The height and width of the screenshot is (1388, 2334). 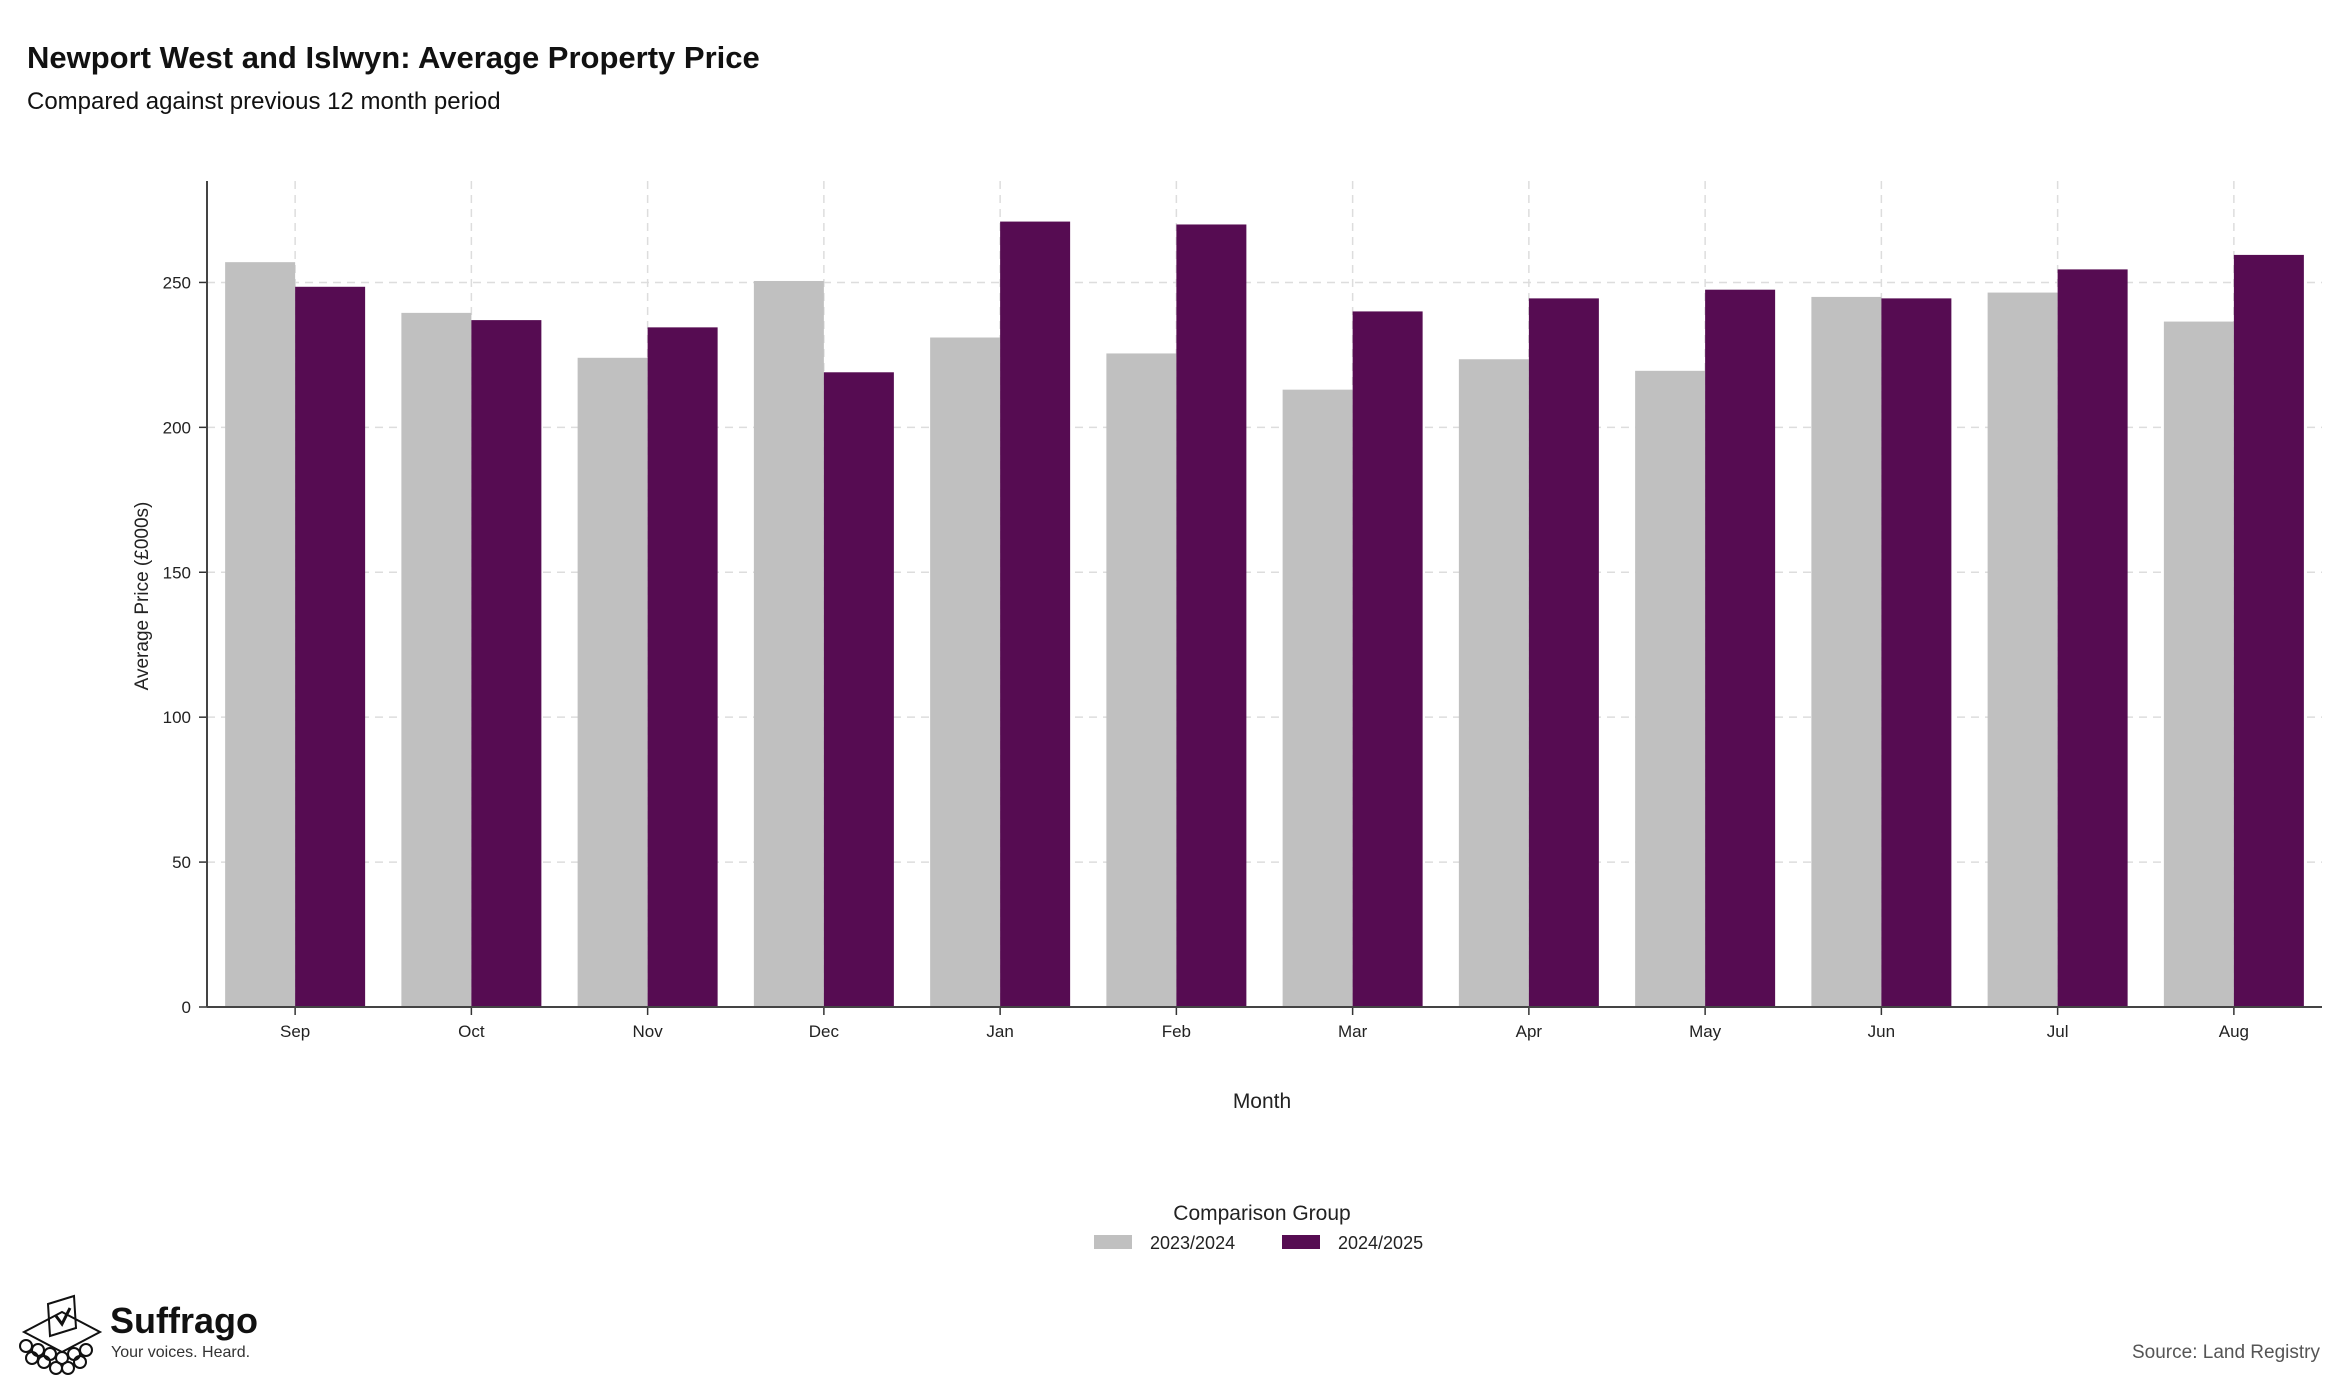 I want to click on x-tick-label: Mar, so click(x=1353, y=1031).